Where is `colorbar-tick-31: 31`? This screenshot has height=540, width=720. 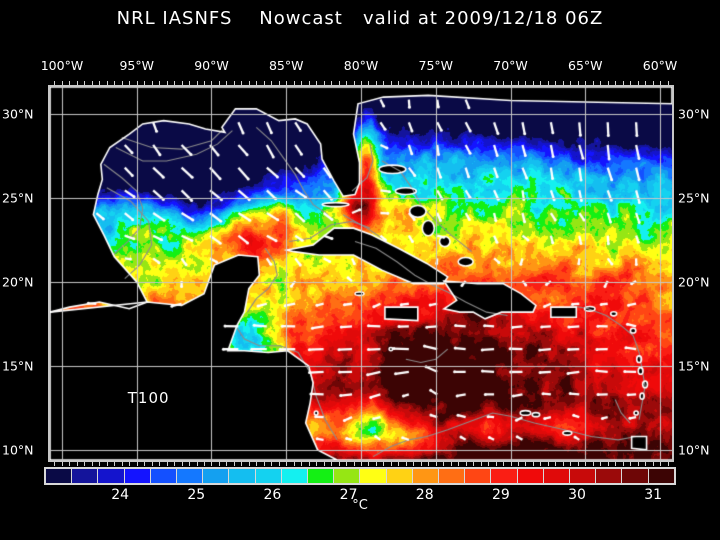 colorbar-tick-31: 31 is located at coordinates (653, 495).